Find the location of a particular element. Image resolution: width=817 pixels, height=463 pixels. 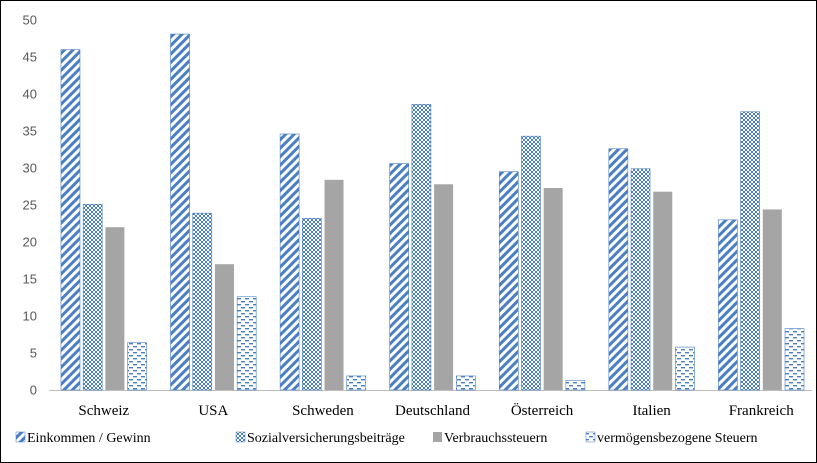

y-axis: 0 5 10 15 20 25 30 35 40 45 50 is located at coordinates (30, 205).